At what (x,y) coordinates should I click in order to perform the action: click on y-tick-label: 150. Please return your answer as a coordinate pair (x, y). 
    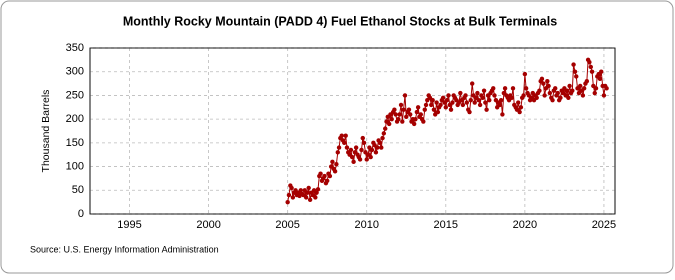
    Looking at the image, I should click on (75, 143).